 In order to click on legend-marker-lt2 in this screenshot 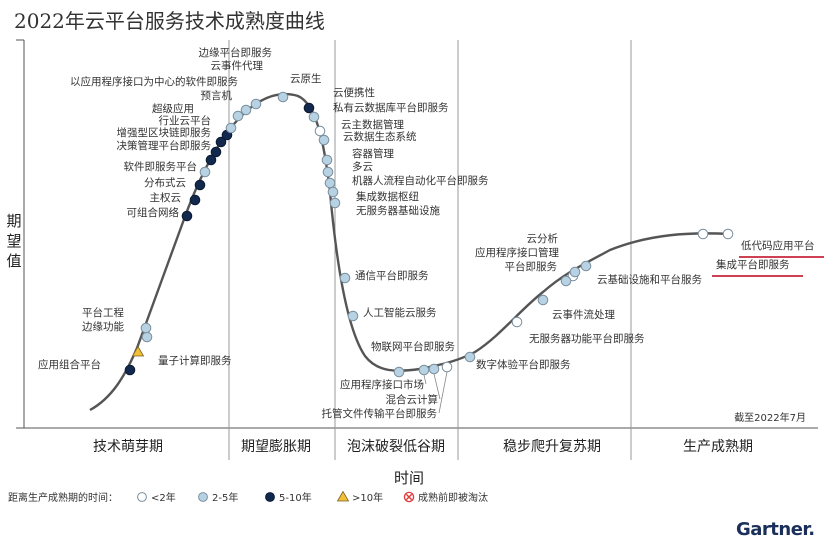, I will do `click(142, 497)`.